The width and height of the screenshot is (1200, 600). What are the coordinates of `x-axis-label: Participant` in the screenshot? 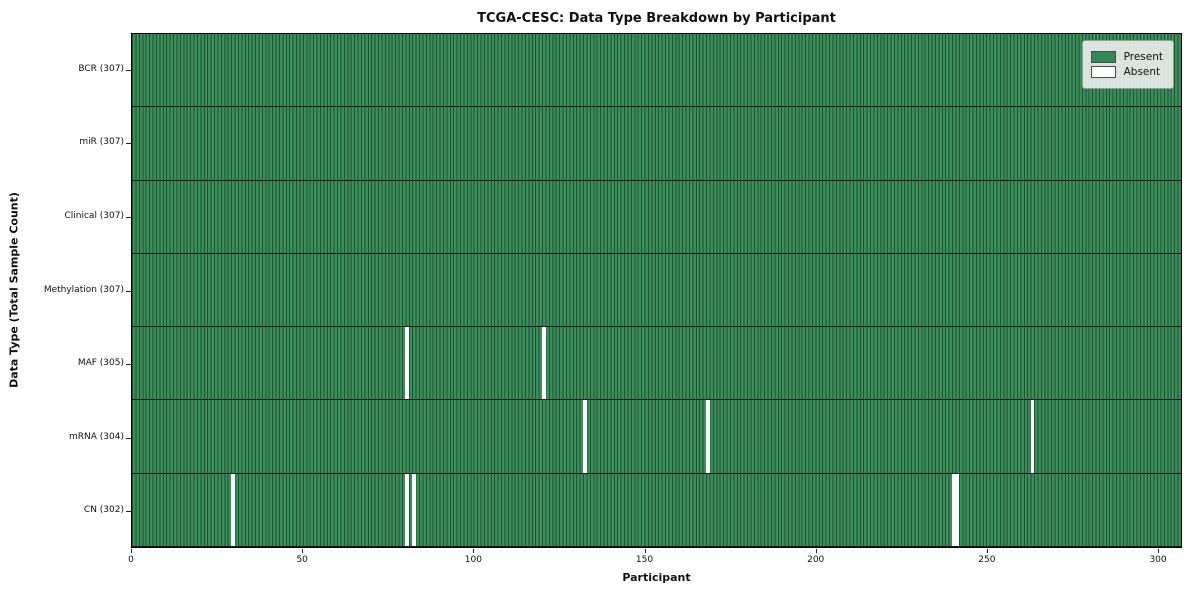 It's located at (656, 577).